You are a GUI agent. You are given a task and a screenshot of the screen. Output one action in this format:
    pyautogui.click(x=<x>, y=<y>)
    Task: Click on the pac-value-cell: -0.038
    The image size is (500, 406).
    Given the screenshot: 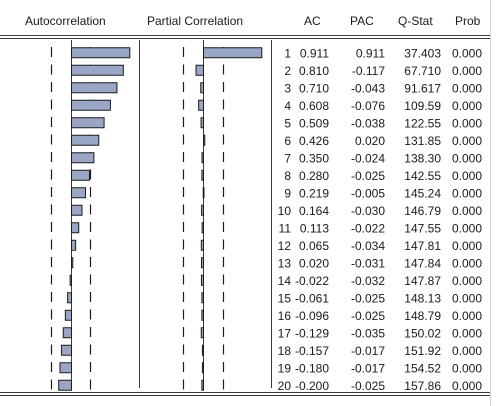 What is the action you would take?
    pyautogui.click(x=368, y=123)
    